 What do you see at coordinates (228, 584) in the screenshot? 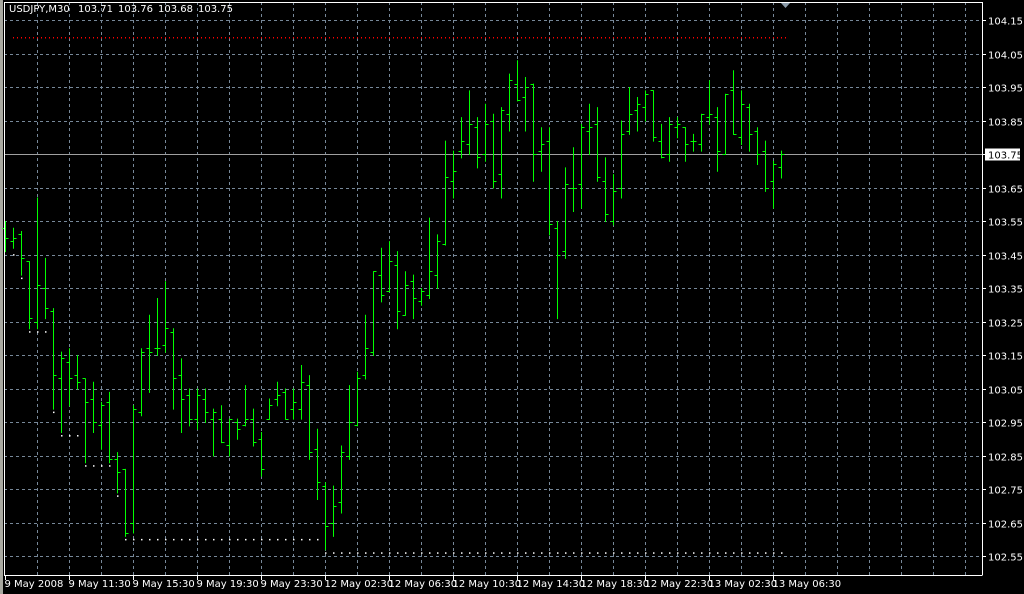
I see `time-tick-label: 9 May 19:30` at bounding box center [228, 584].